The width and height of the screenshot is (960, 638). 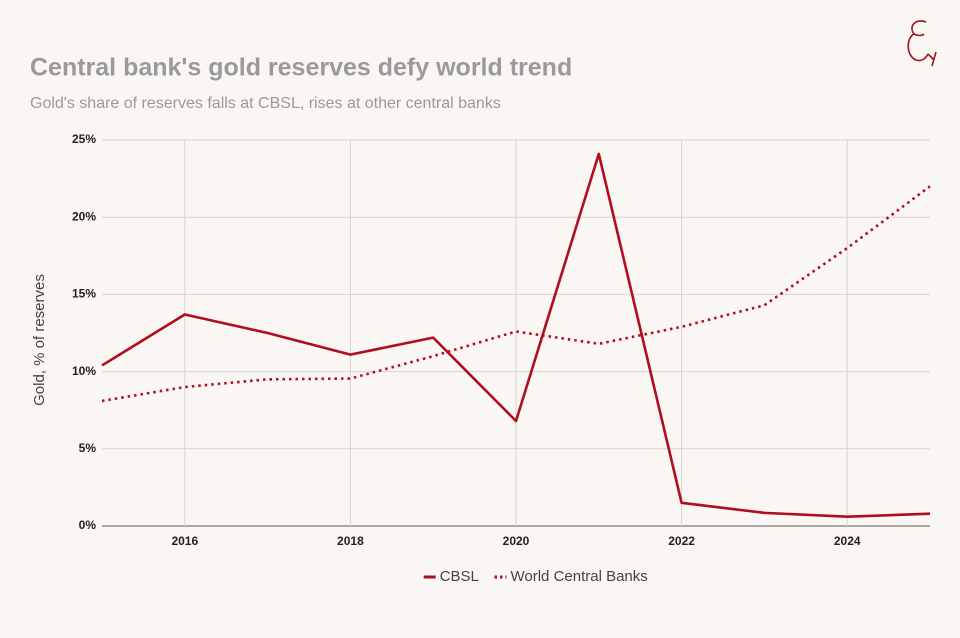 What do you see at coordinates (184, 541) in the screenshot?
I see `x-tick-label: 2016` at bounding box center [184, 541].